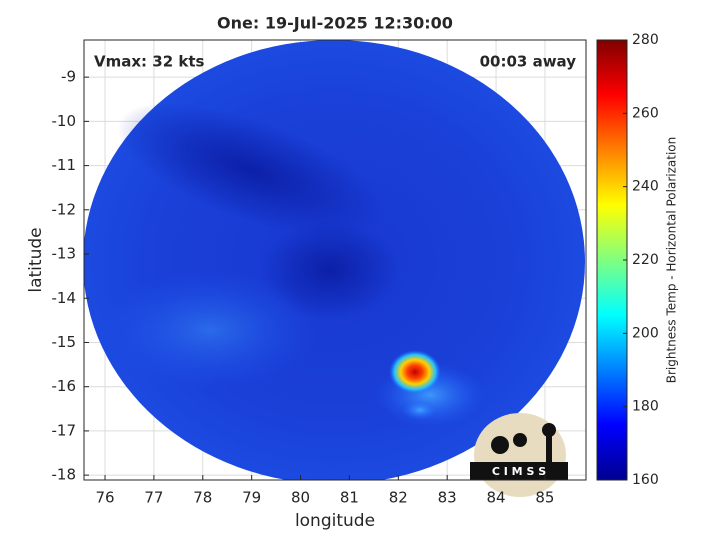 The image size is (720, 540). What do you see at coordinates (64, 298) in the screenshot?
I see `y-tick-label: -14` at bounding box center [64, 298].